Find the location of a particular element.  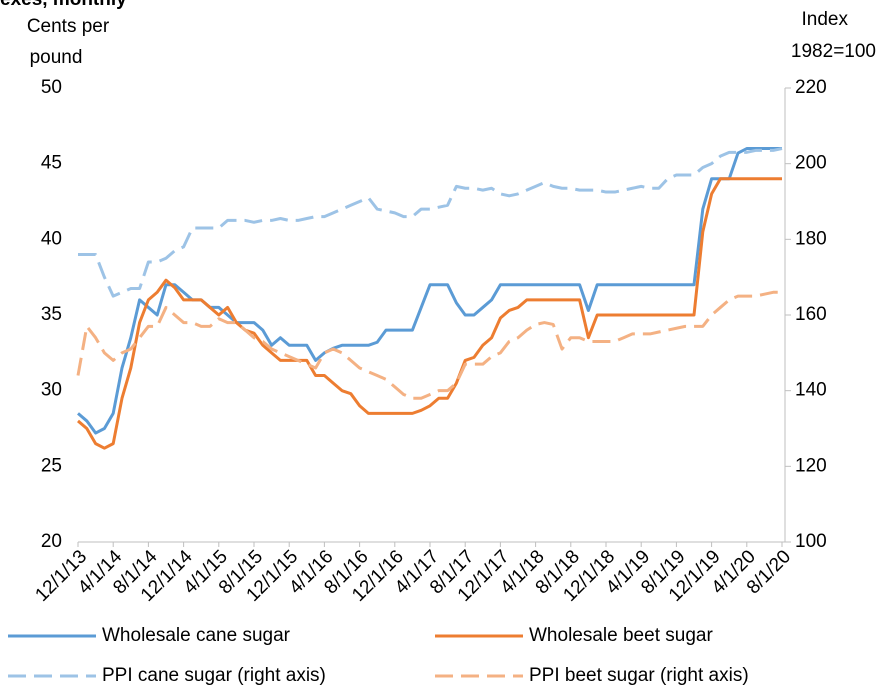

series-line is located at coordinates (429, 345).